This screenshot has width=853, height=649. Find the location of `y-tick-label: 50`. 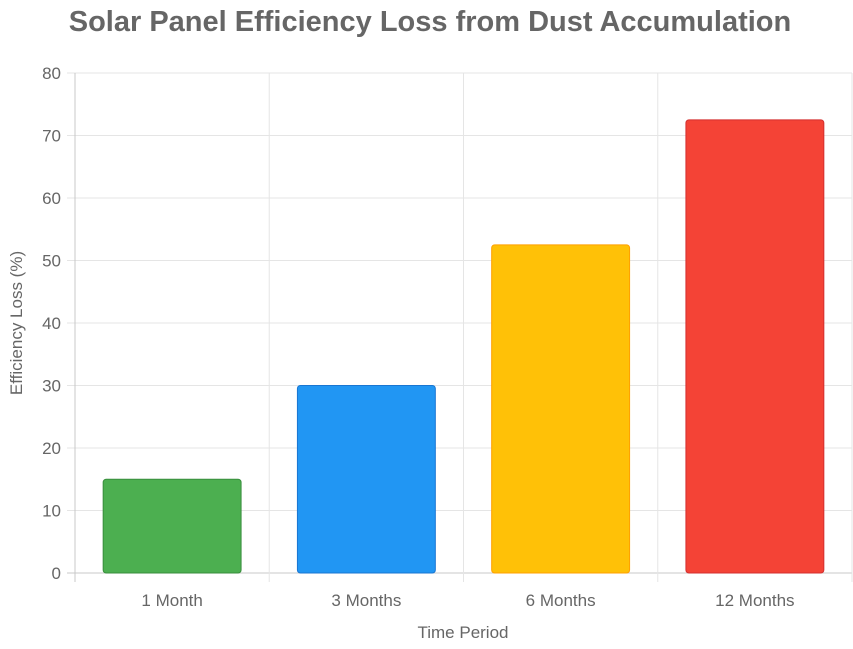

y-tick-label: 50 is located at coordinates (51, 261).